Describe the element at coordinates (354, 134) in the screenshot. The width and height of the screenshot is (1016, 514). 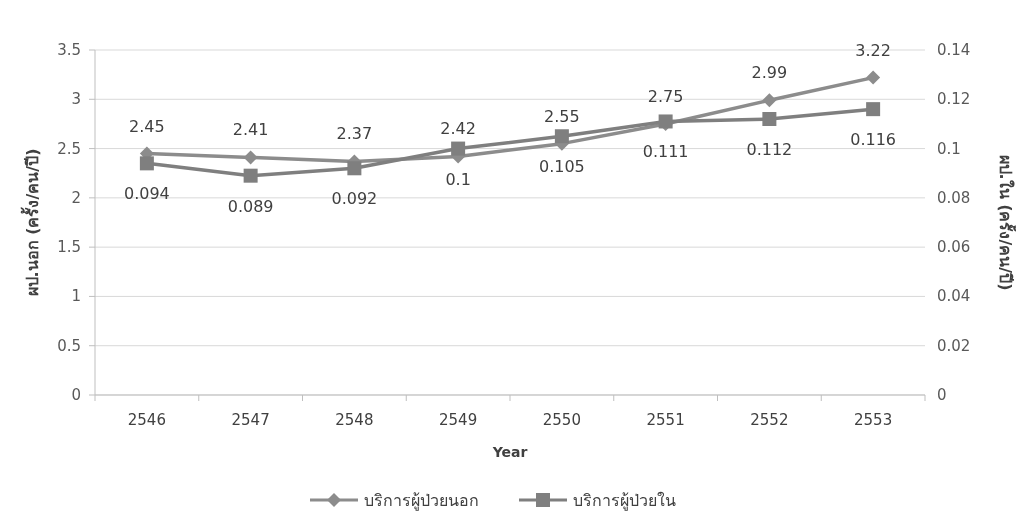
I see `data-label: 2.37` at that location.